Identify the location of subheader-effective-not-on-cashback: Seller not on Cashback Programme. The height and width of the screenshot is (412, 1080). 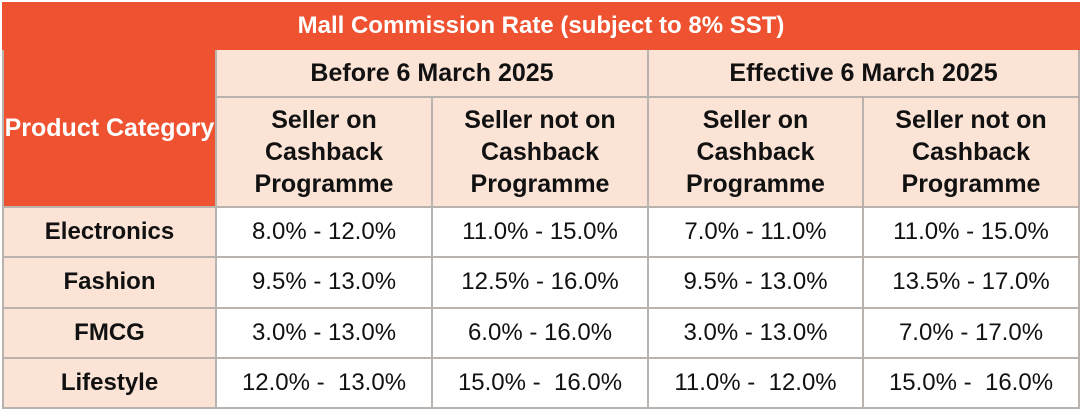
(971, 152).